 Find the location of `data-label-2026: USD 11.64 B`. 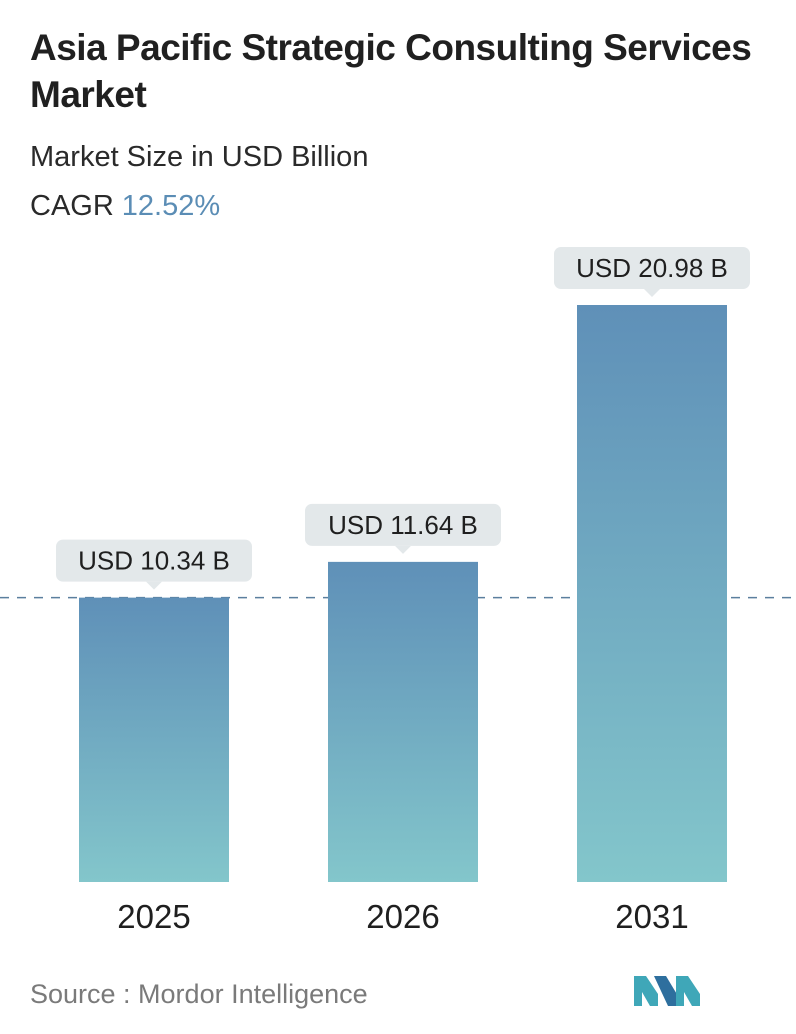

data-label-2026: USD 11.64 B is located at coordinates (403, 528).